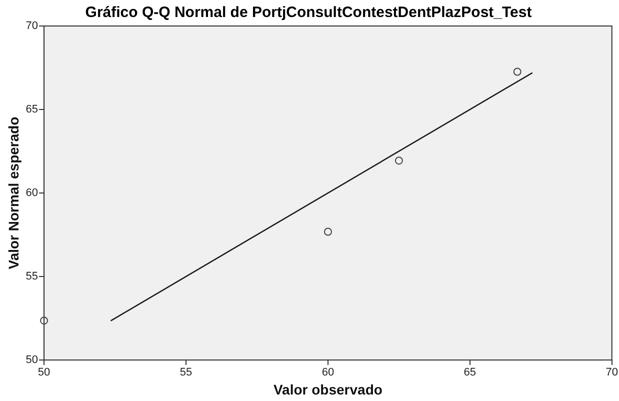  What do you see at coordinates (327, 389) in the screenshot?
I see `x-axis-title: Valor observado` at bounding box center [327, 389].